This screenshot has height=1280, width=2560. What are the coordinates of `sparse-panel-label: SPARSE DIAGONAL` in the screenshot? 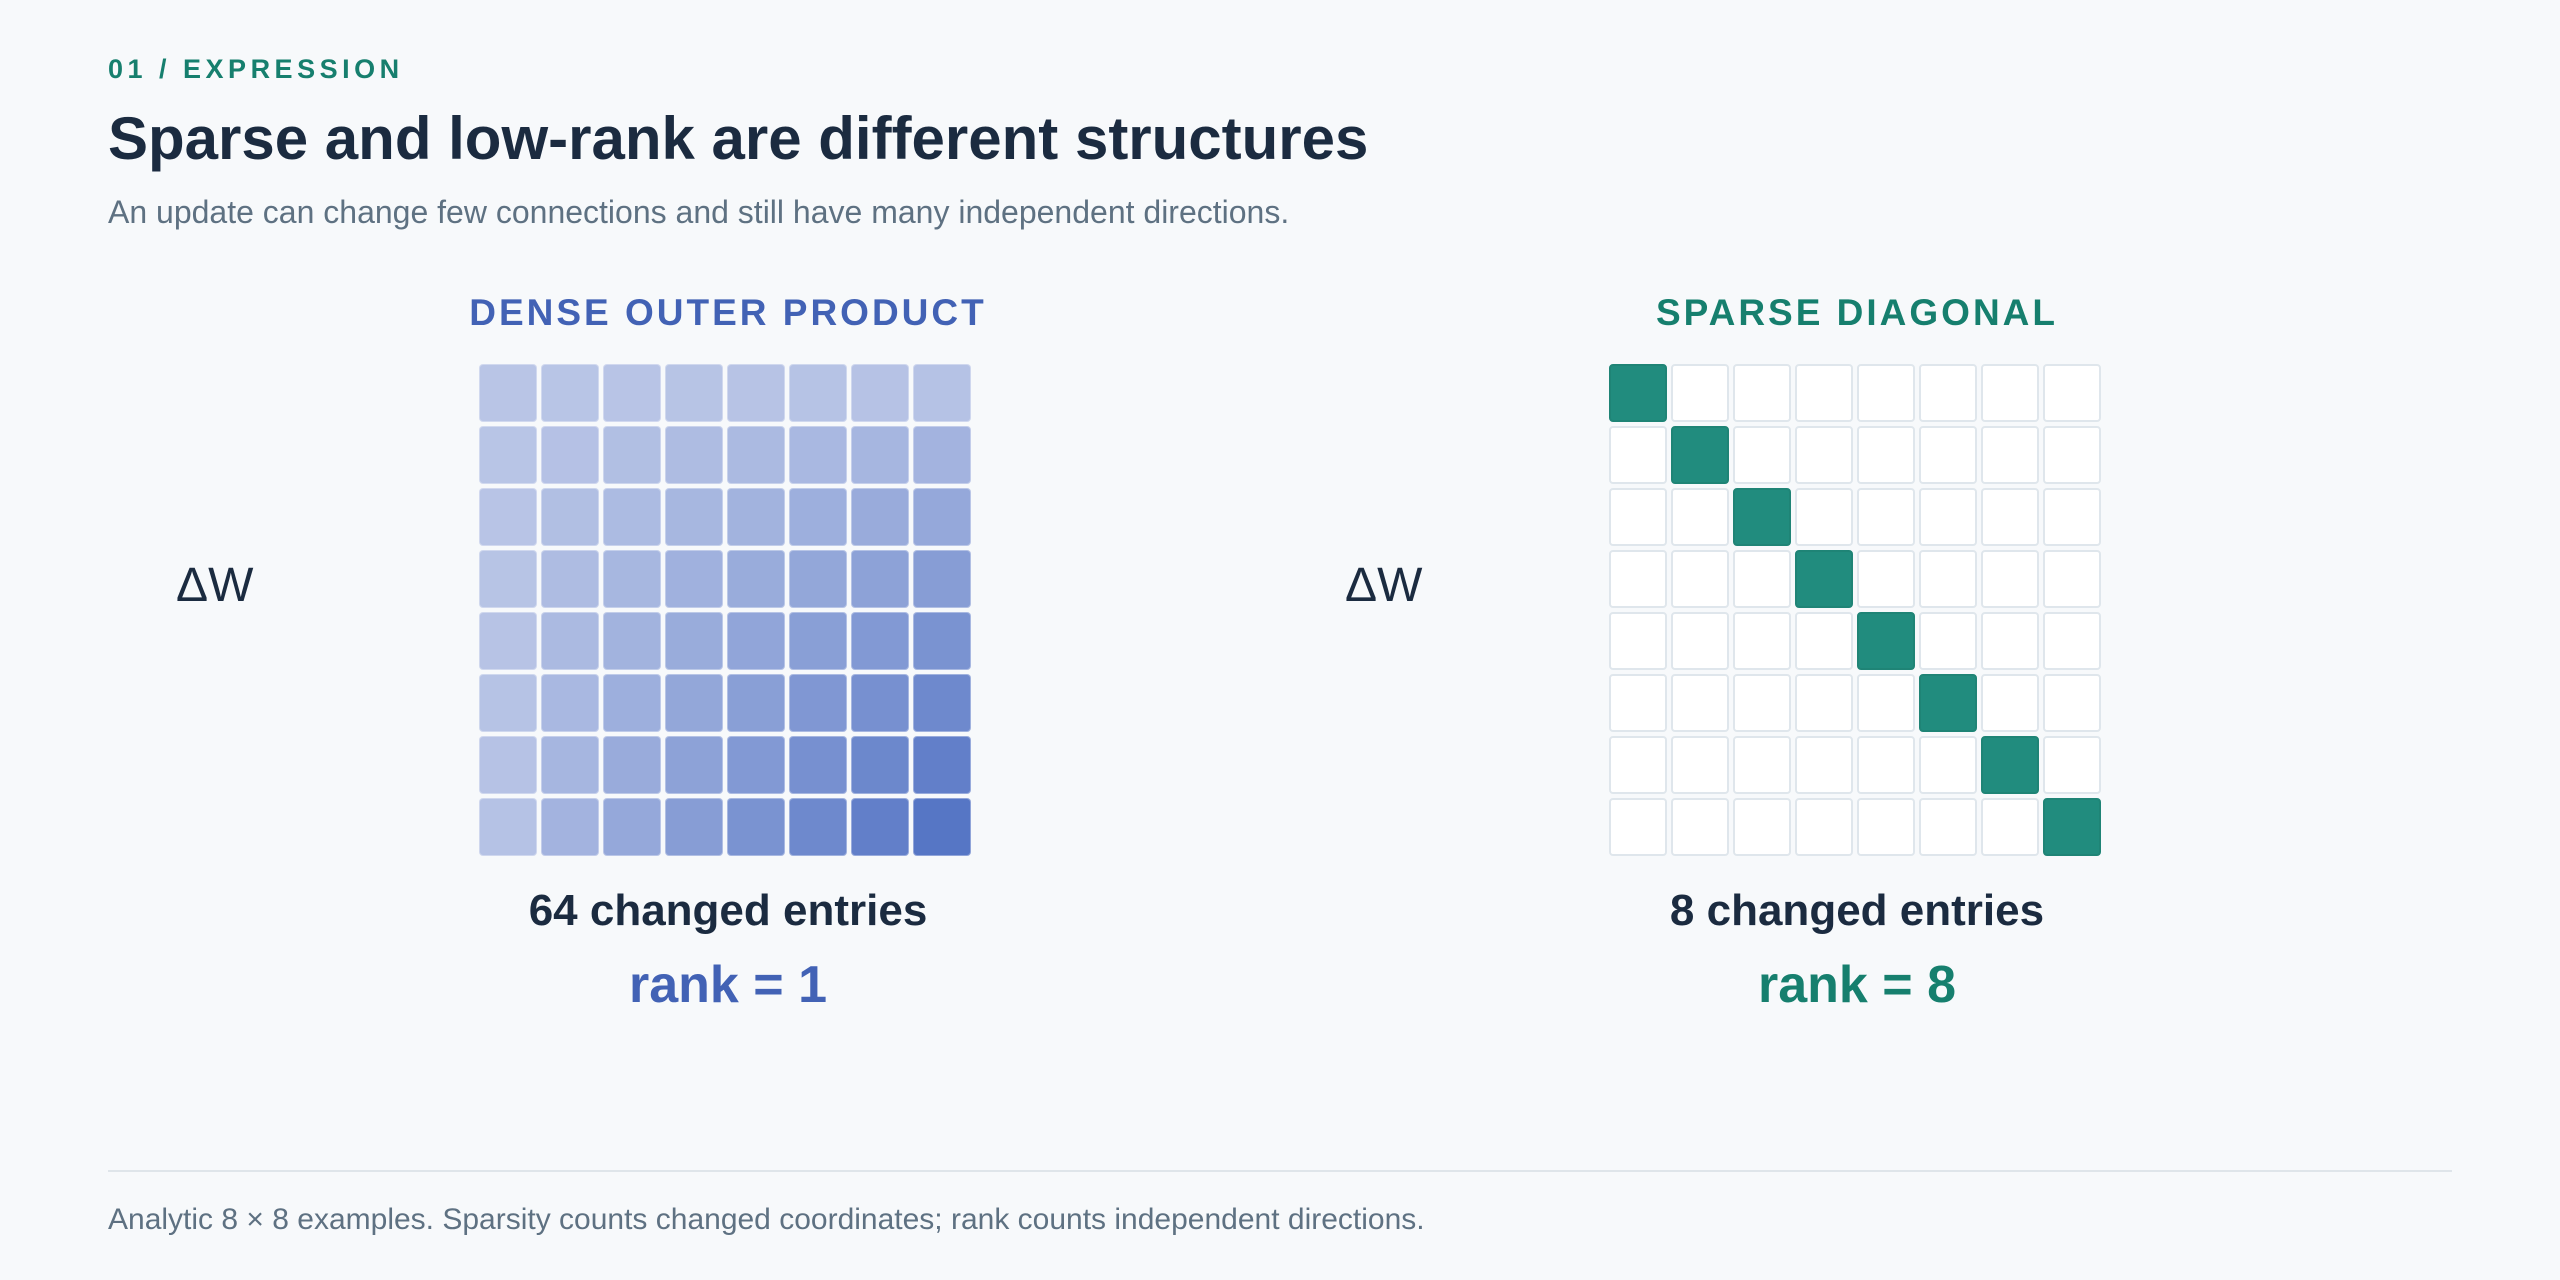 It's located at (1856, 312).